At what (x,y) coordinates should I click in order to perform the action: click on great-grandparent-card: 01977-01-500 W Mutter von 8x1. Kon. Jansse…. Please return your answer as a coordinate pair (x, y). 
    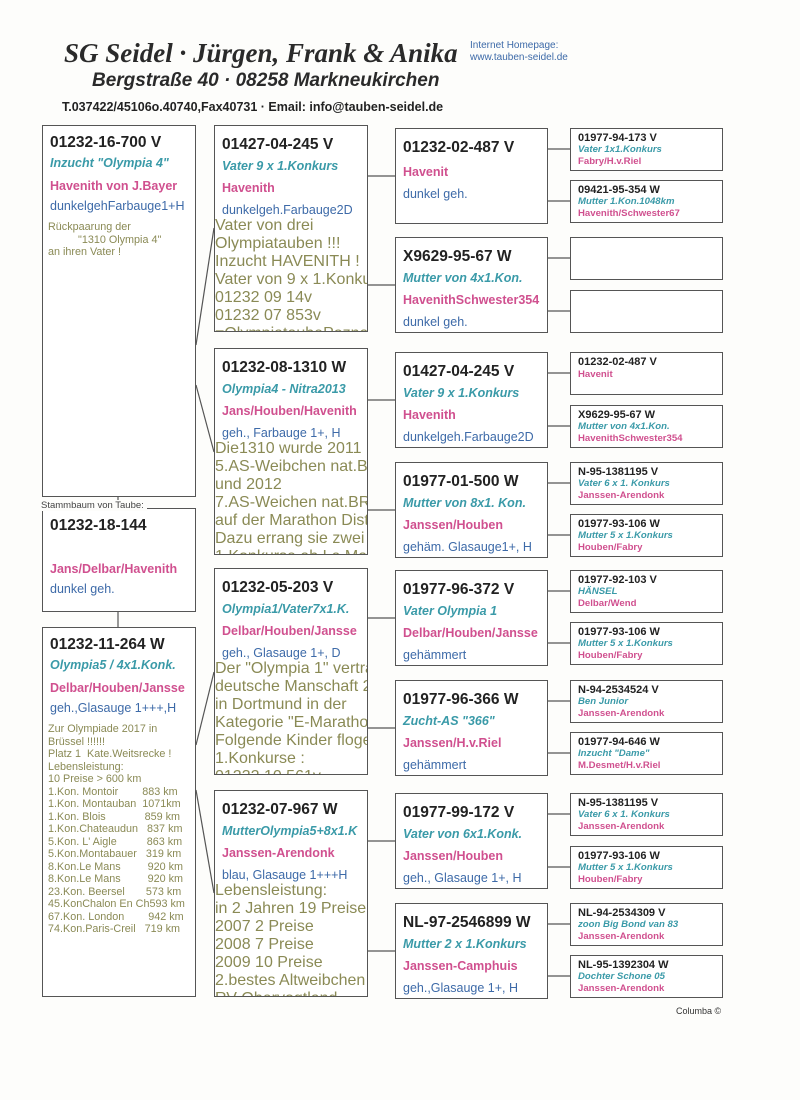
    Looking at the image, I should click on (471, 510).